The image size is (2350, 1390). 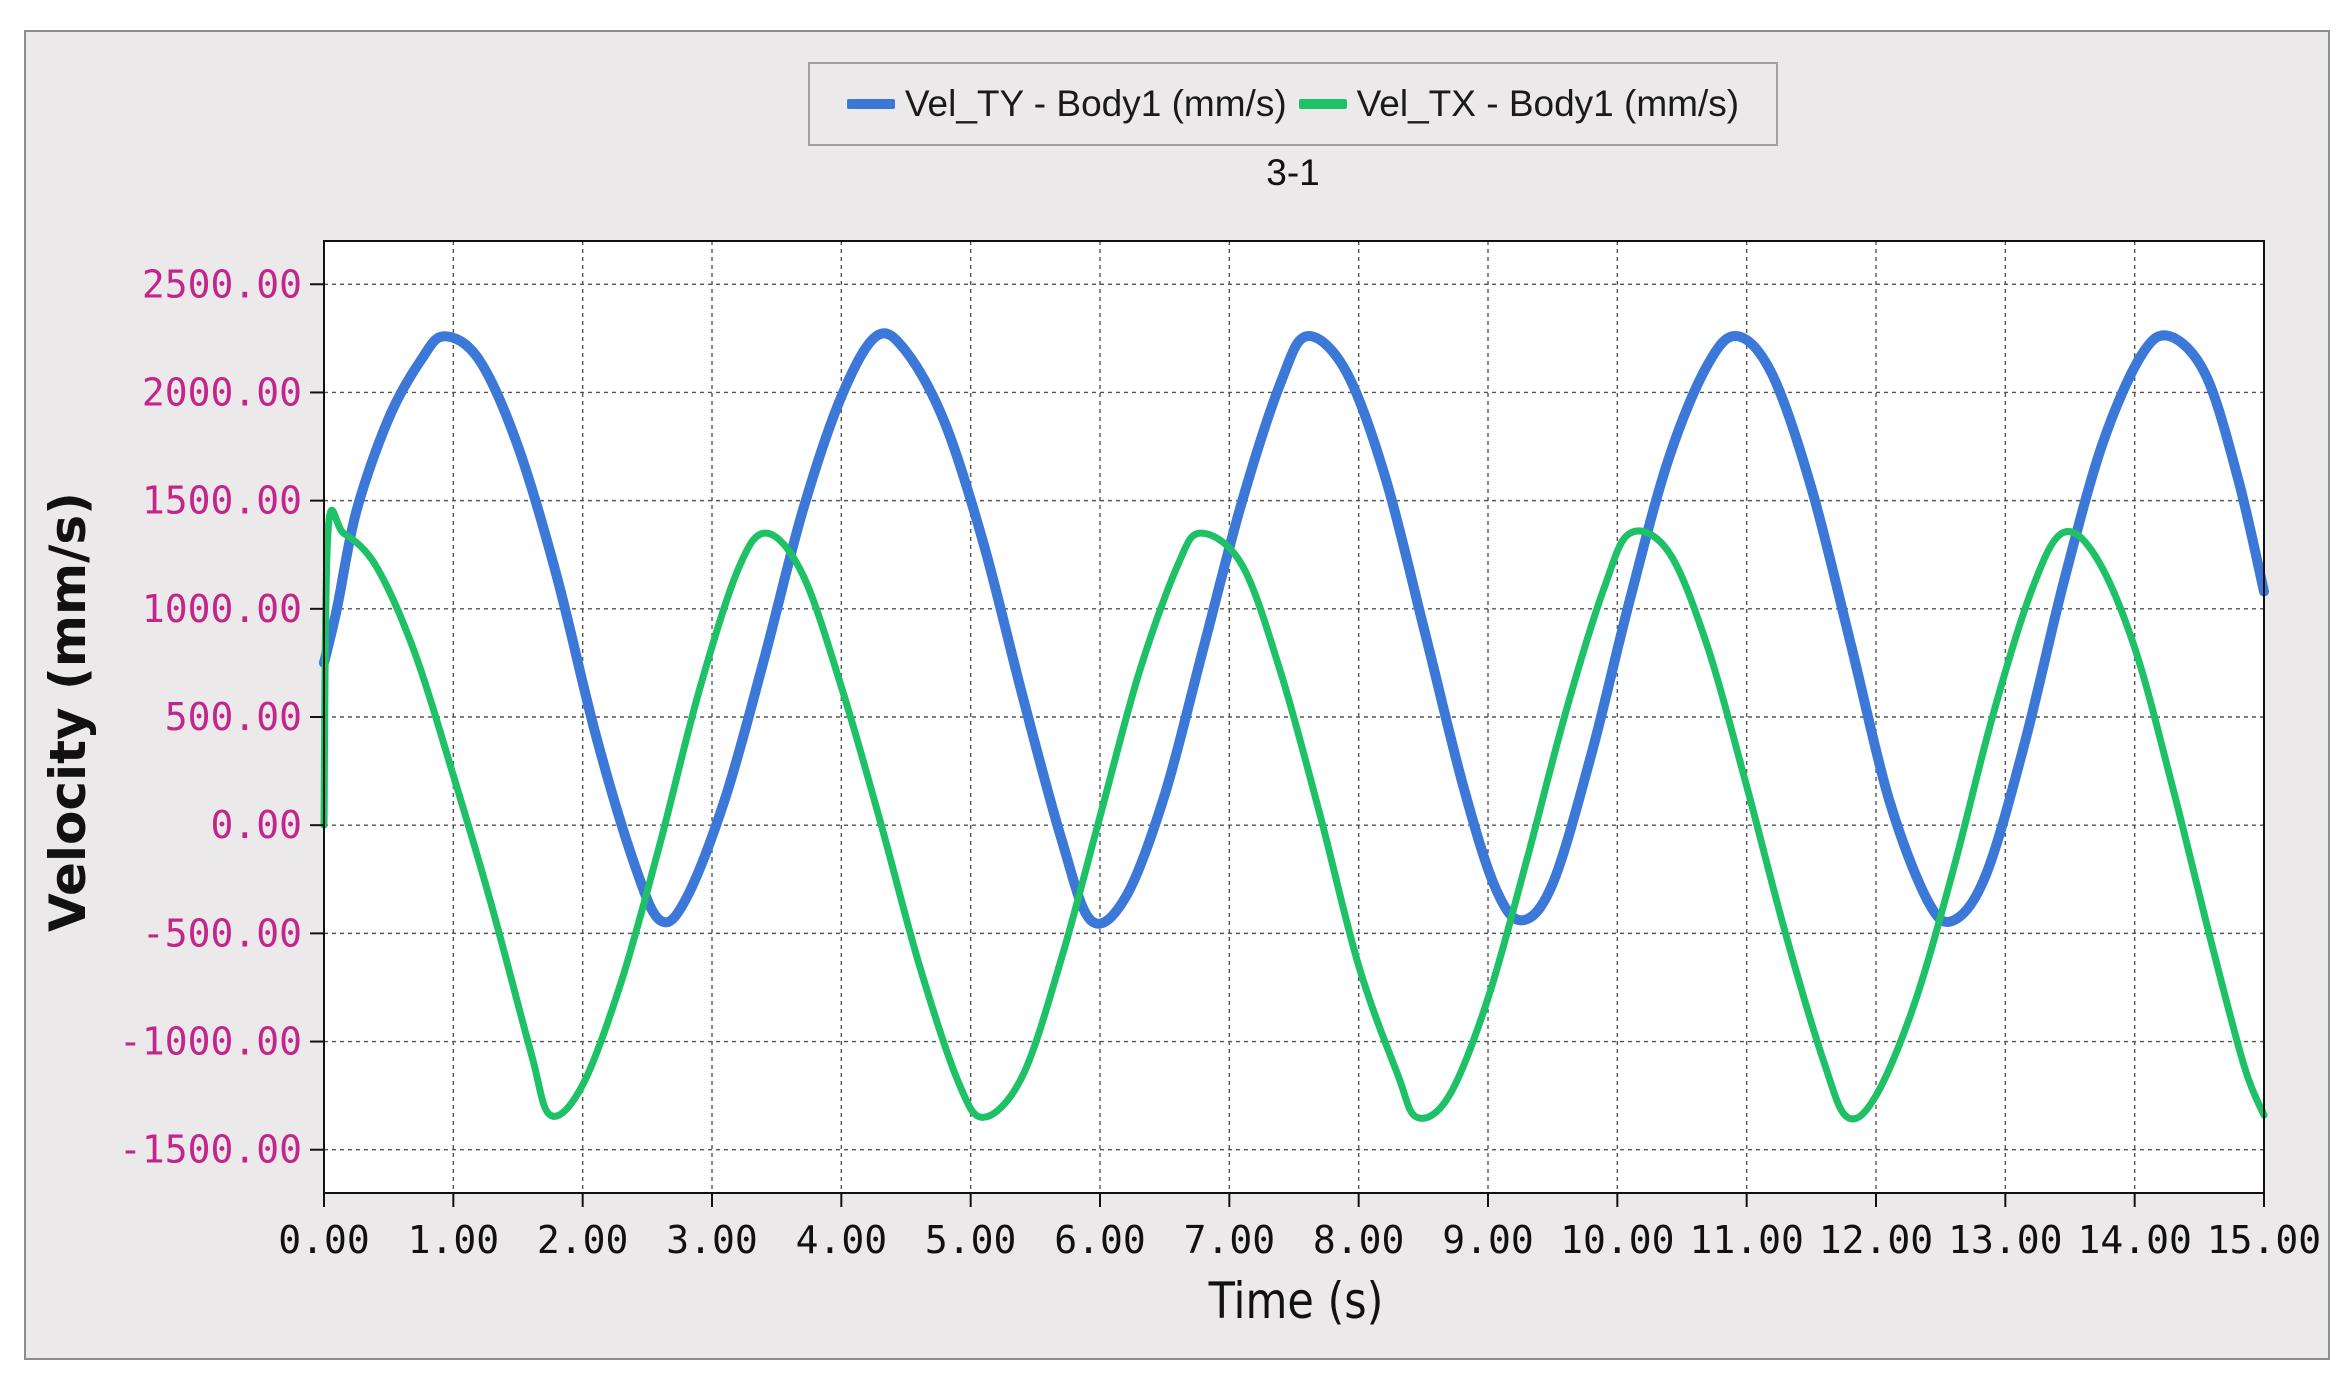 What do you see at coordinates (1293, 172) in the screenshot?
I see `chart-title: 3-1` at bounding box center [1293, 172].